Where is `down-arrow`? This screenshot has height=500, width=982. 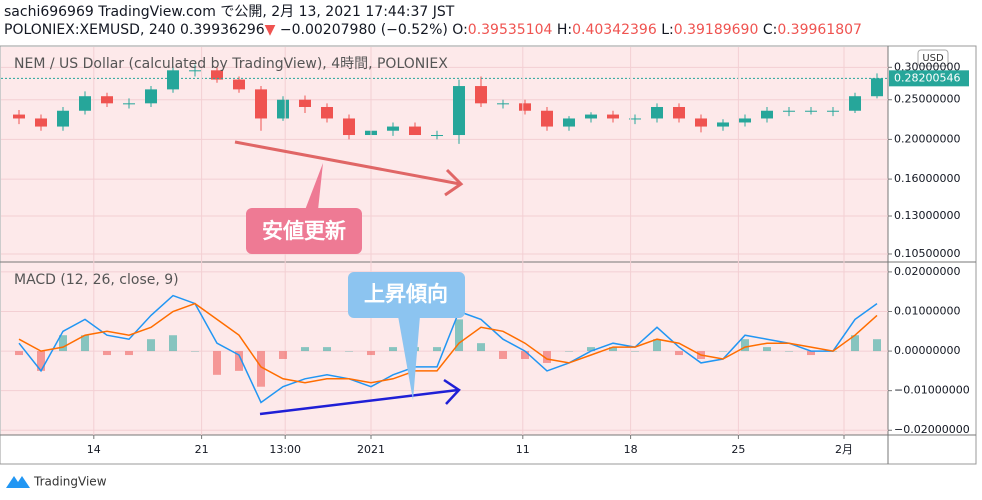 down-arrow is located at coordinates (347, 163).